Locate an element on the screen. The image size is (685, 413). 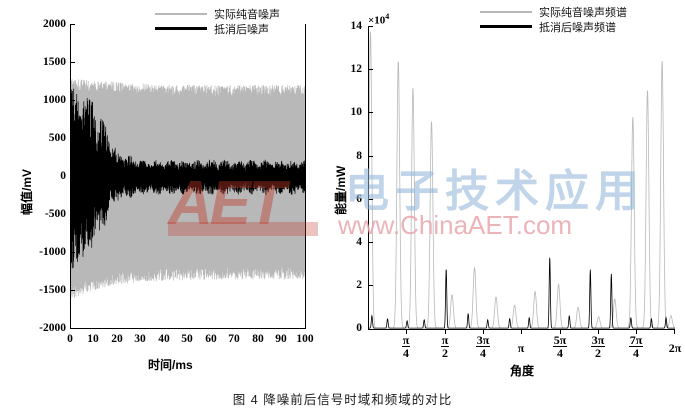
xtick-left-10: 100 is located at coordinates (305, 339).